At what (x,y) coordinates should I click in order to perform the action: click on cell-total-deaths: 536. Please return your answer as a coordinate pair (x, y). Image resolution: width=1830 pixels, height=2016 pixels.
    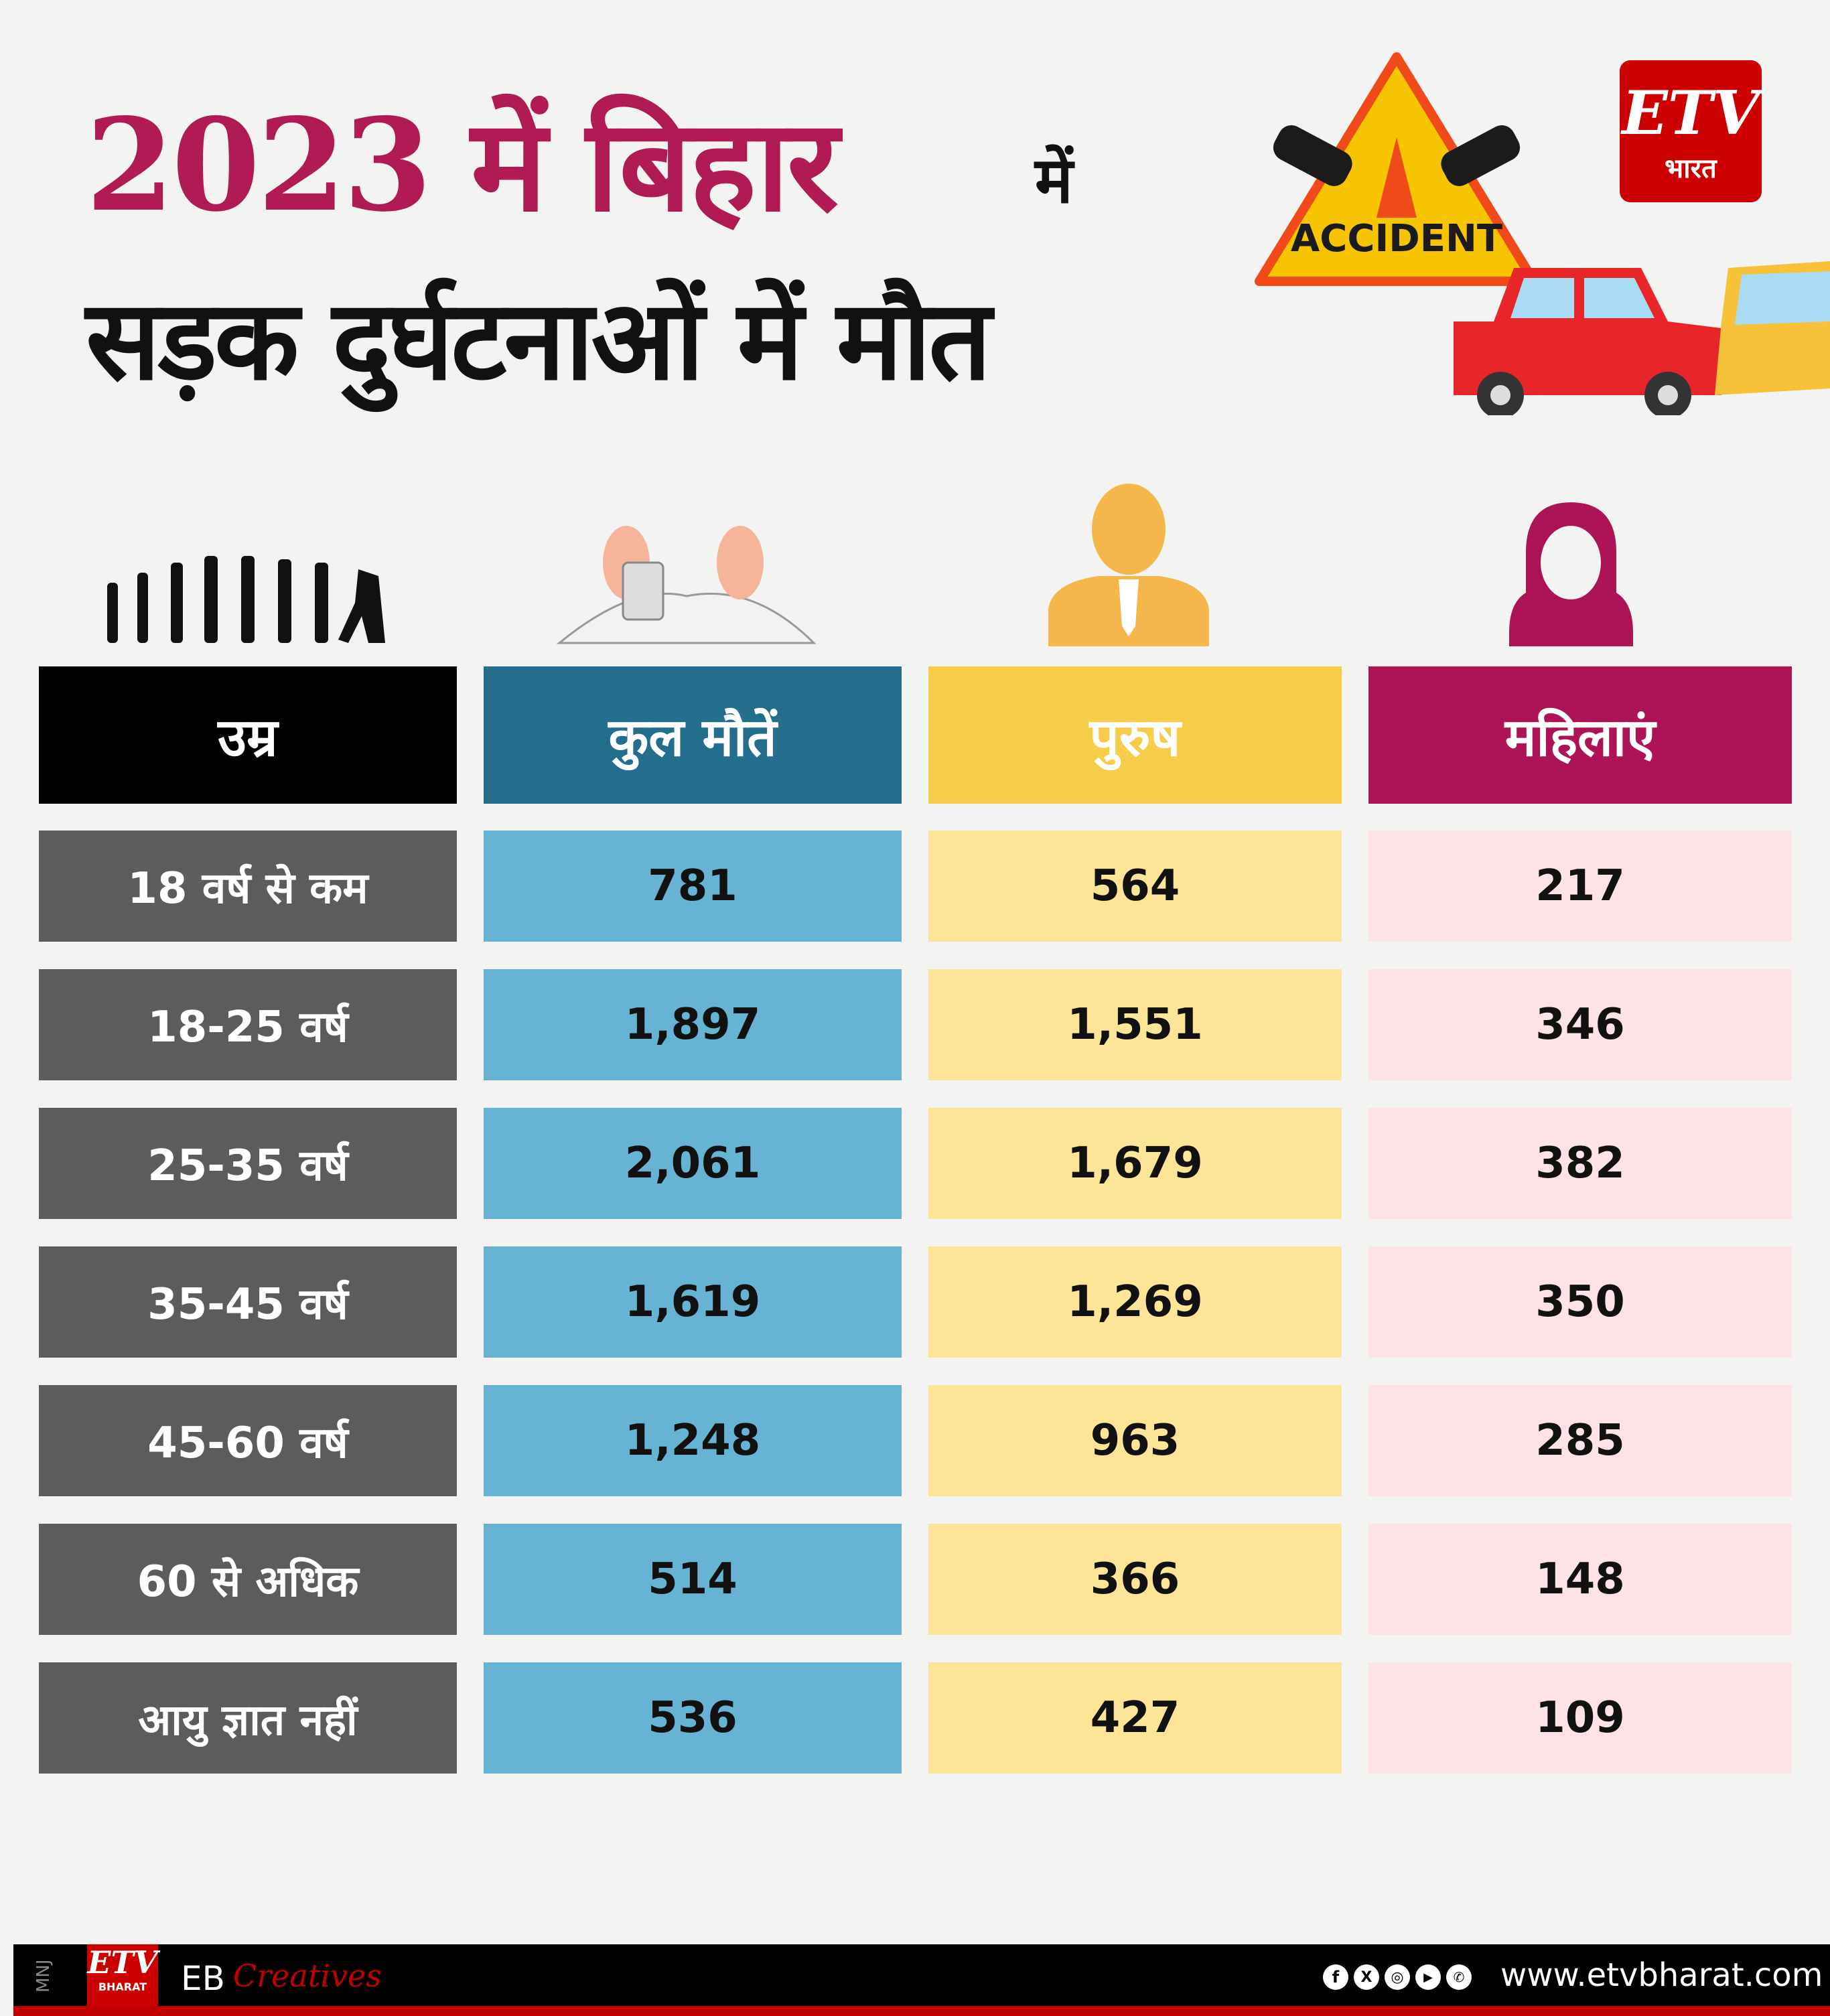
    Looking at the image, I should click on (693, 1718).